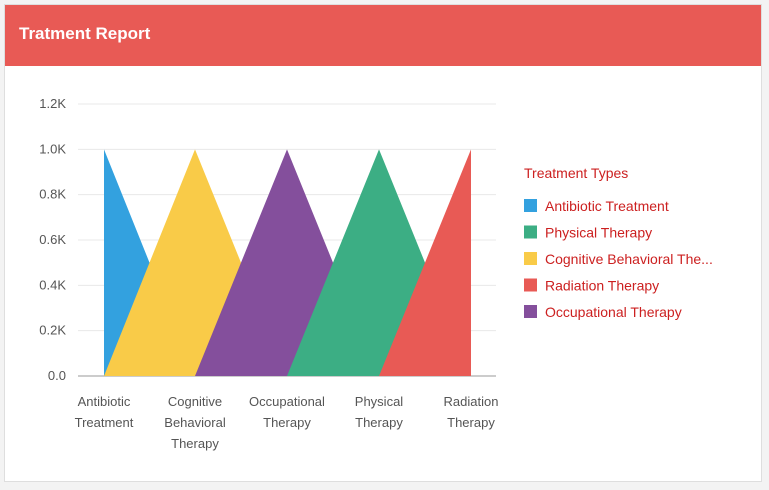 This screenshot has height=490, width=769. Describe the element at coordinates (52, 103) in the screenshot. I see `y-tick-label: 1.2K` at that location.